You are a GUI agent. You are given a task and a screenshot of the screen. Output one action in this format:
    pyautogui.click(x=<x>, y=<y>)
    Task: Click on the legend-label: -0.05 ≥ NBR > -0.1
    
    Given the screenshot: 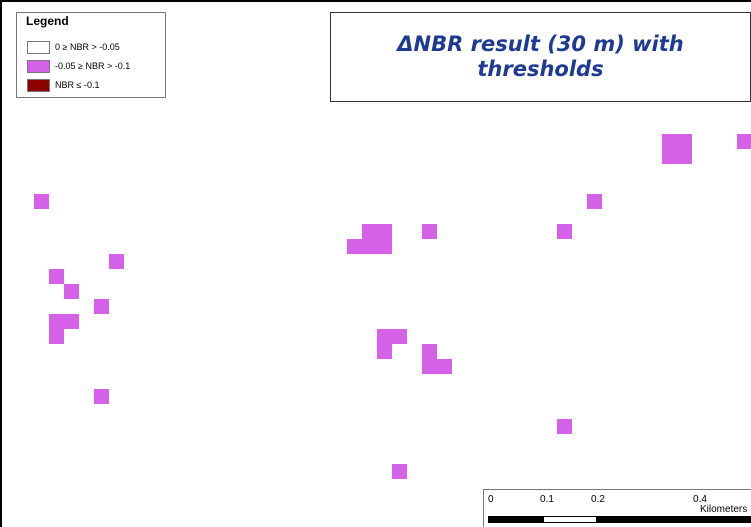 What is the action you would take?
    pyautogui.click(x=93, y=66)
    